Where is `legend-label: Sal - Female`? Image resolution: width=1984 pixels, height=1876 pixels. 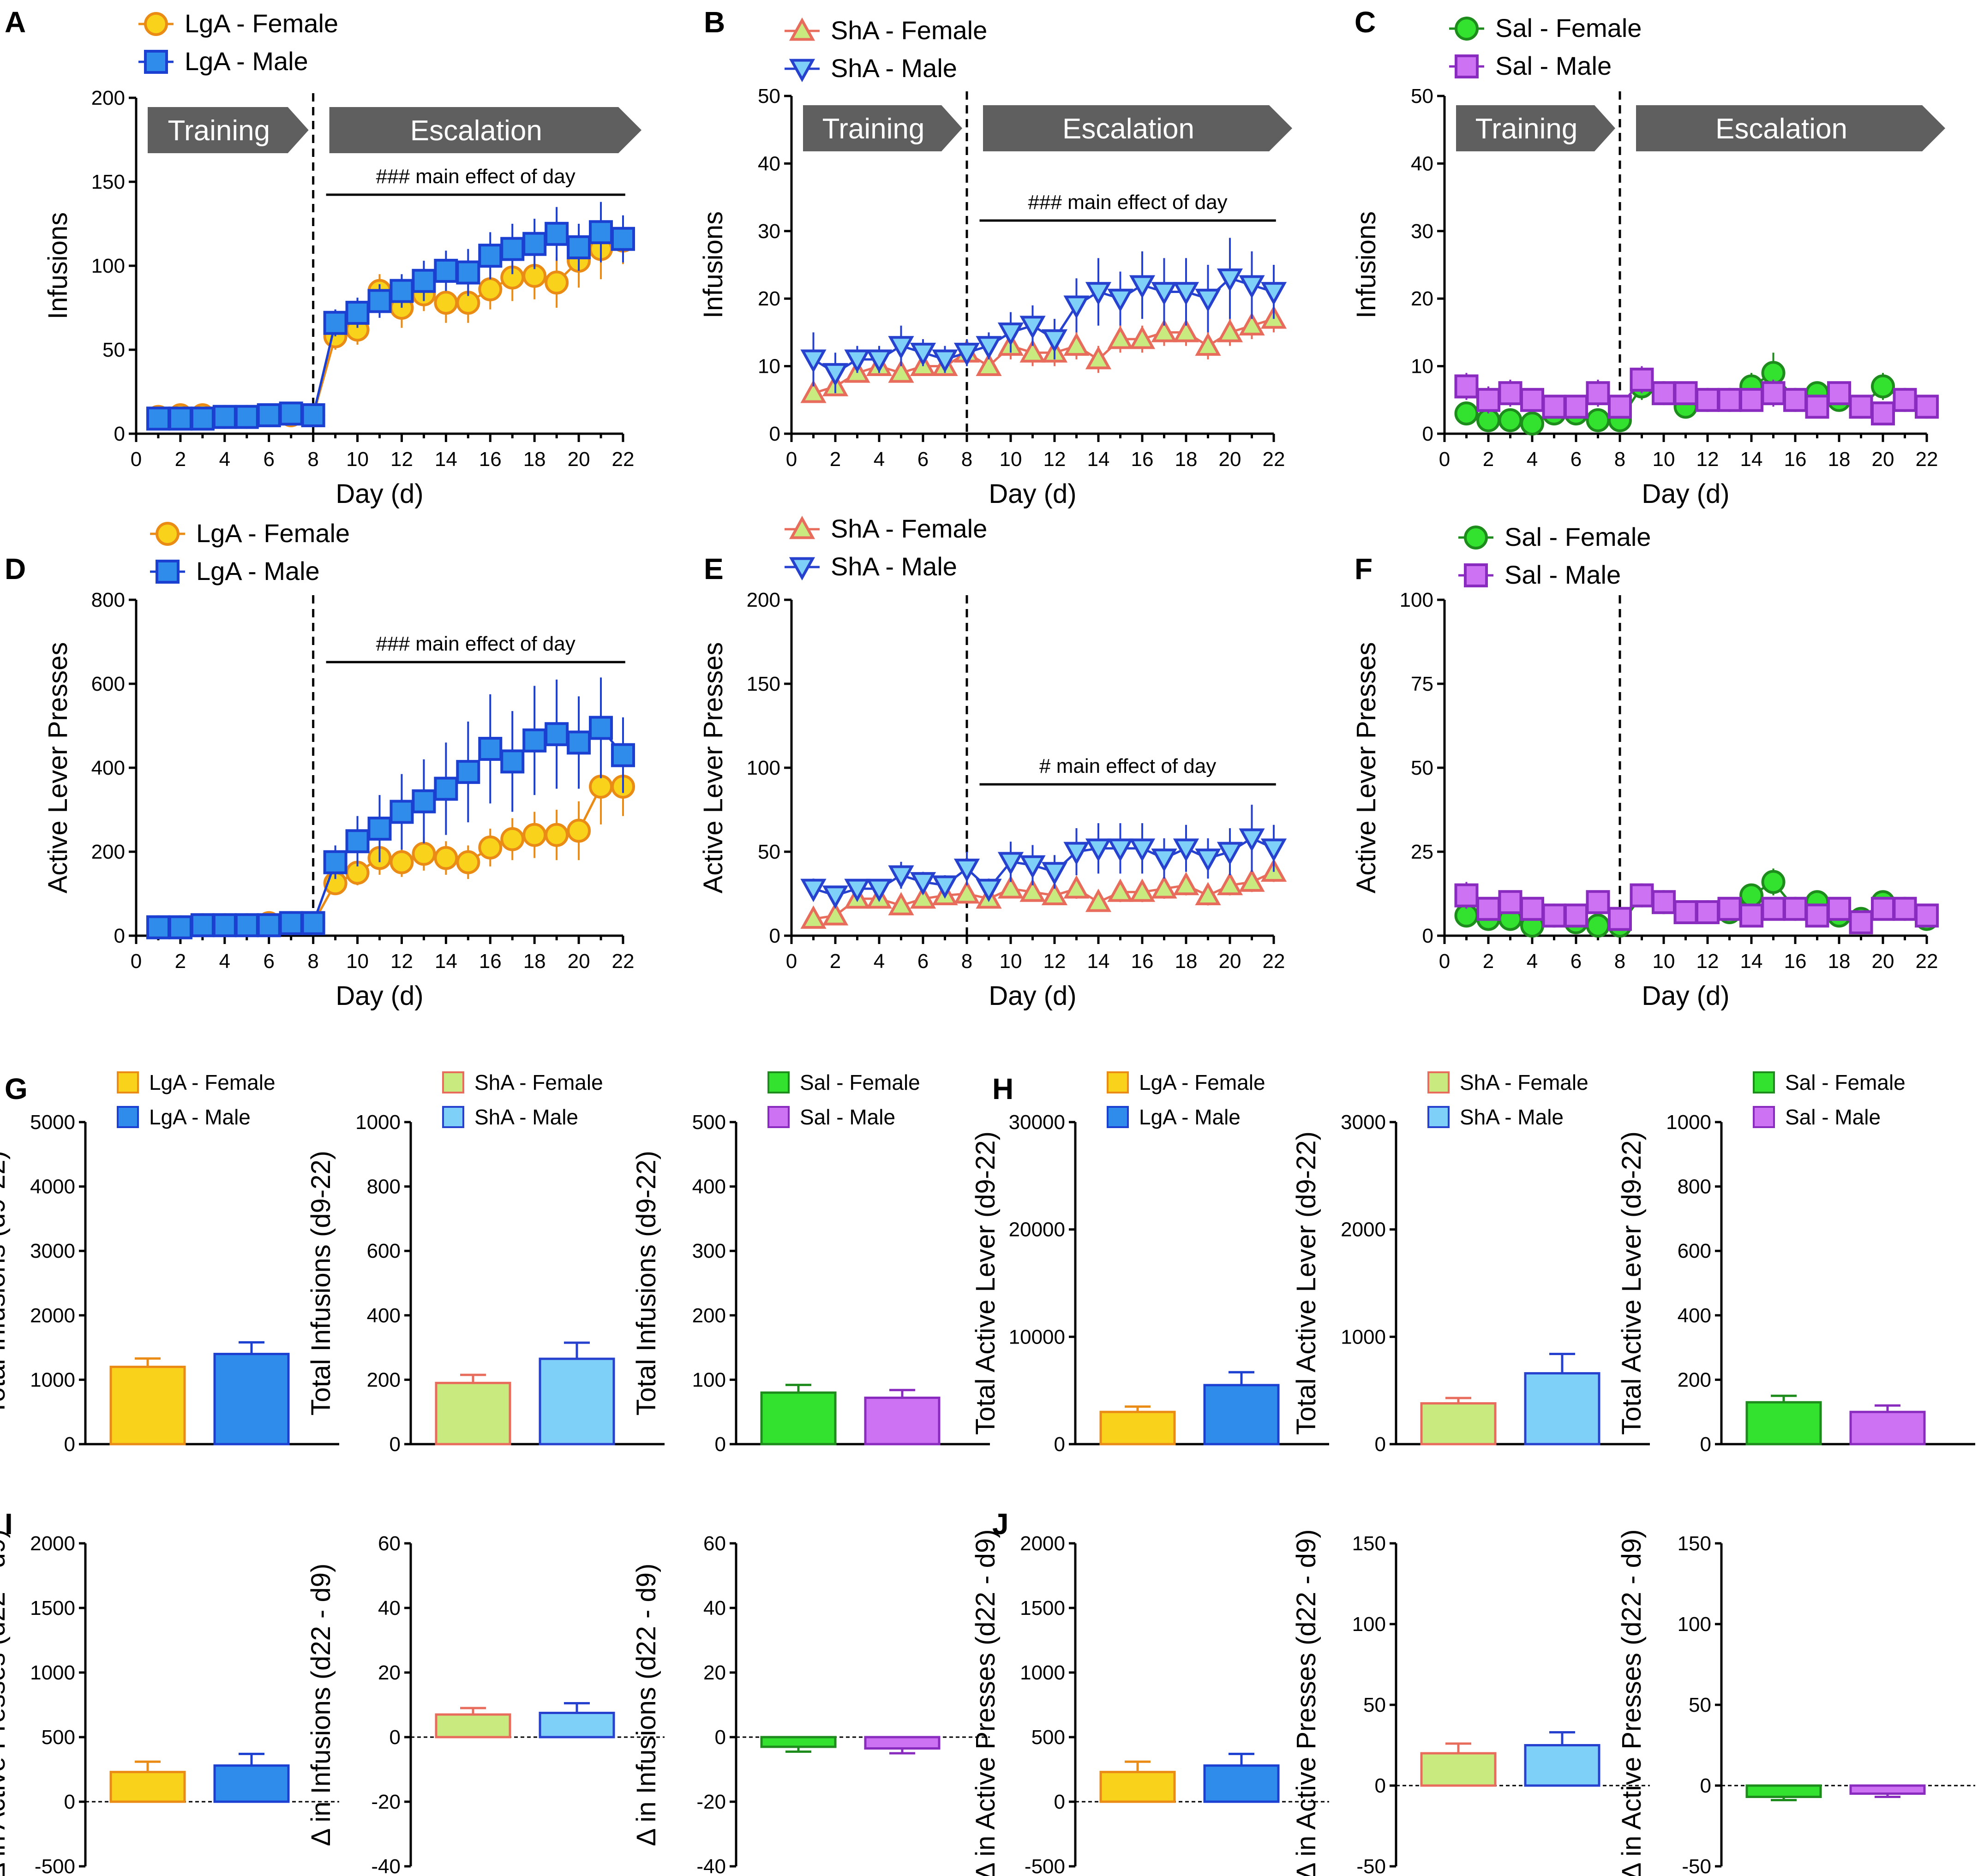 legend-label: Sal - Female is located at coordinates (860, 1082).